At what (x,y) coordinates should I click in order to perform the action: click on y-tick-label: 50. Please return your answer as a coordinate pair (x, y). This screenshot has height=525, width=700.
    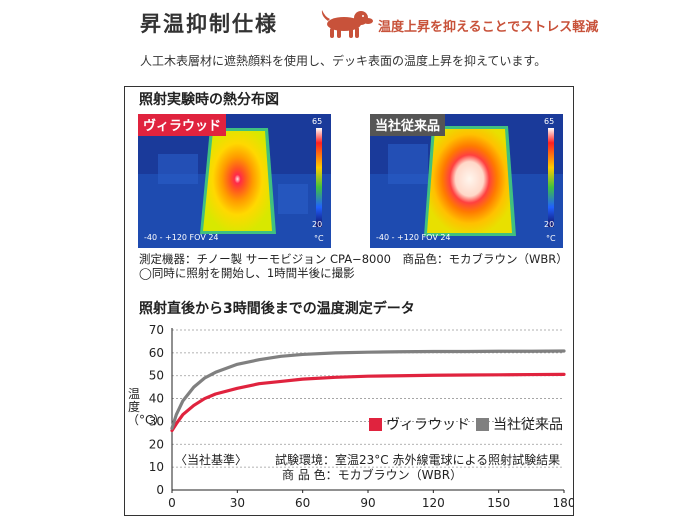
    Looking at the image, I should click on (156, 376).